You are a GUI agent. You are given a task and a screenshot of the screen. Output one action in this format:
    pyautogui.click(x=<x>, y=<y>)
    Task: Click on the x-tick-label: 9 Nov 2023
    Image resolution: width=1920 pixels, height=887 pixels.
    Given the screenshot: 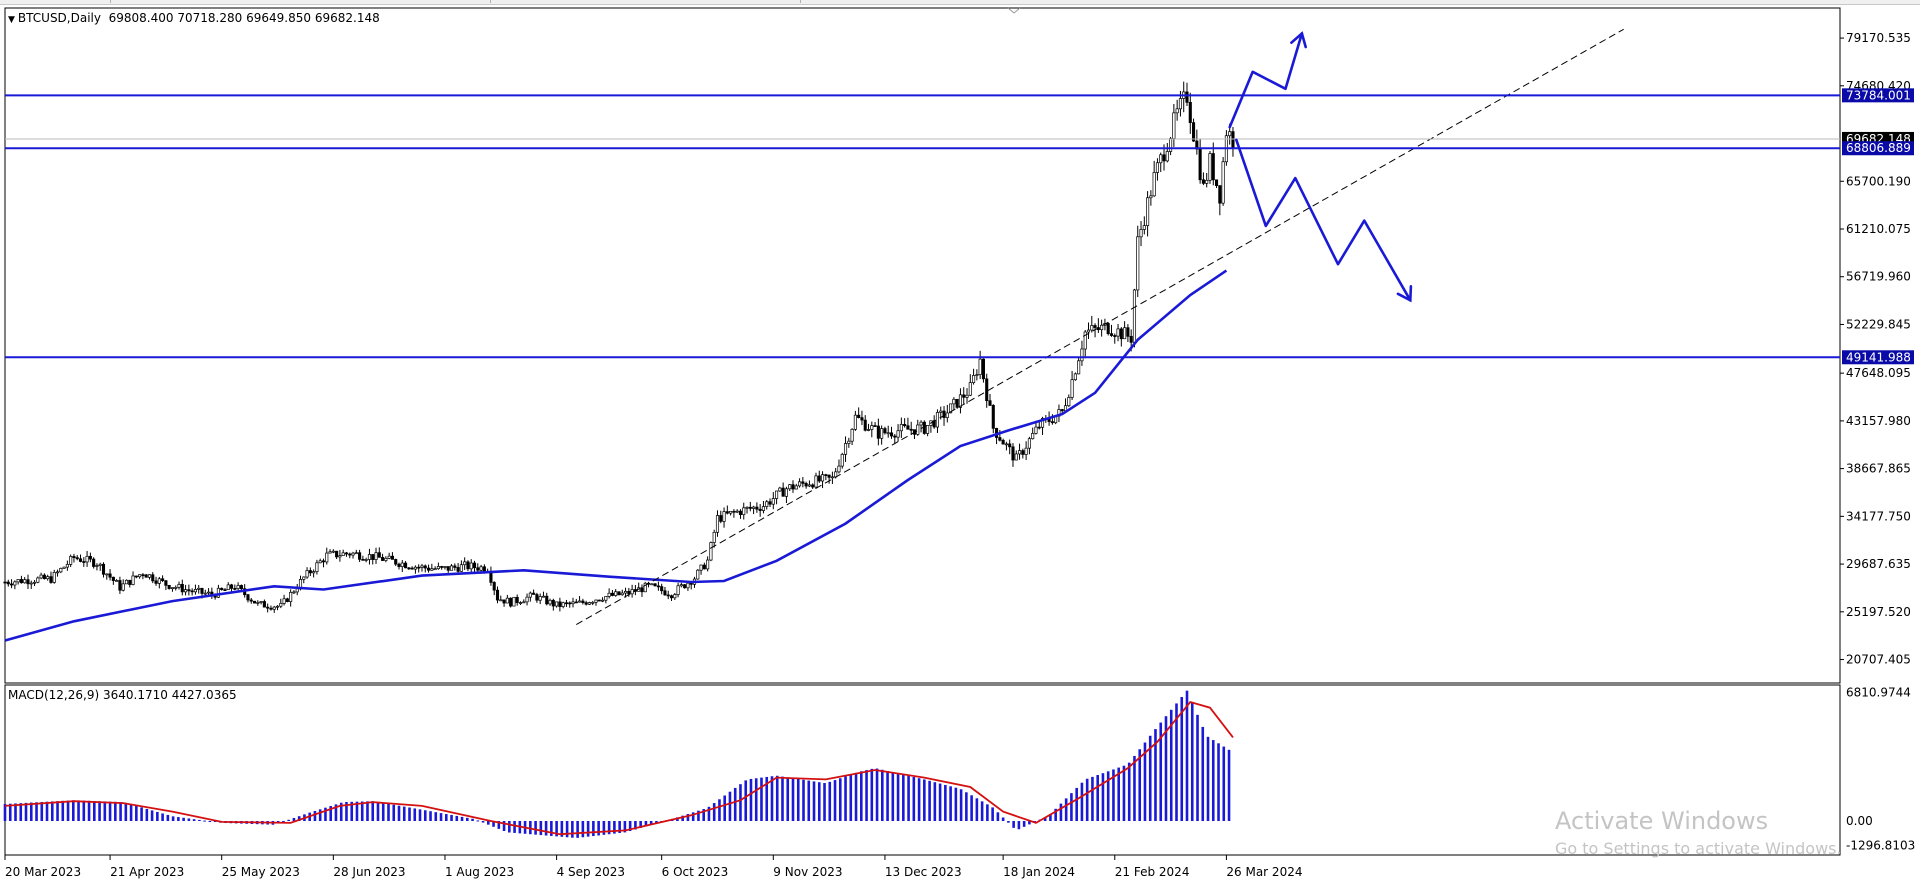 What is the action you would take?
    pyautogui.click(x=807, y=872)
    